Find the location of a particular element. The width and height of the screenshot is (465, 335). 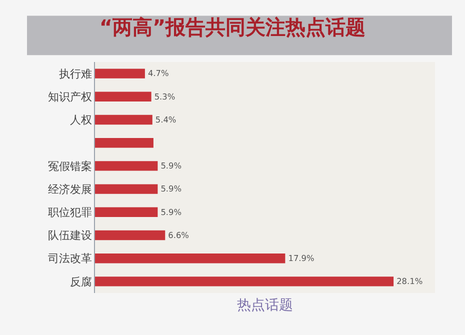

y-tick-label: 执行难 is located at coordinates (75, 73).